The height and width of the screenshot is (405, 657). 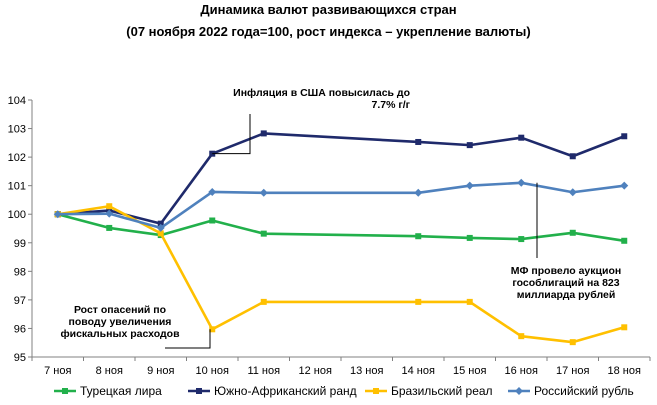 What do you see at coordinates (521, 371) in the screenshot?
I see `x-tick-label: 16 ноя` at bounding box center [521, 371].